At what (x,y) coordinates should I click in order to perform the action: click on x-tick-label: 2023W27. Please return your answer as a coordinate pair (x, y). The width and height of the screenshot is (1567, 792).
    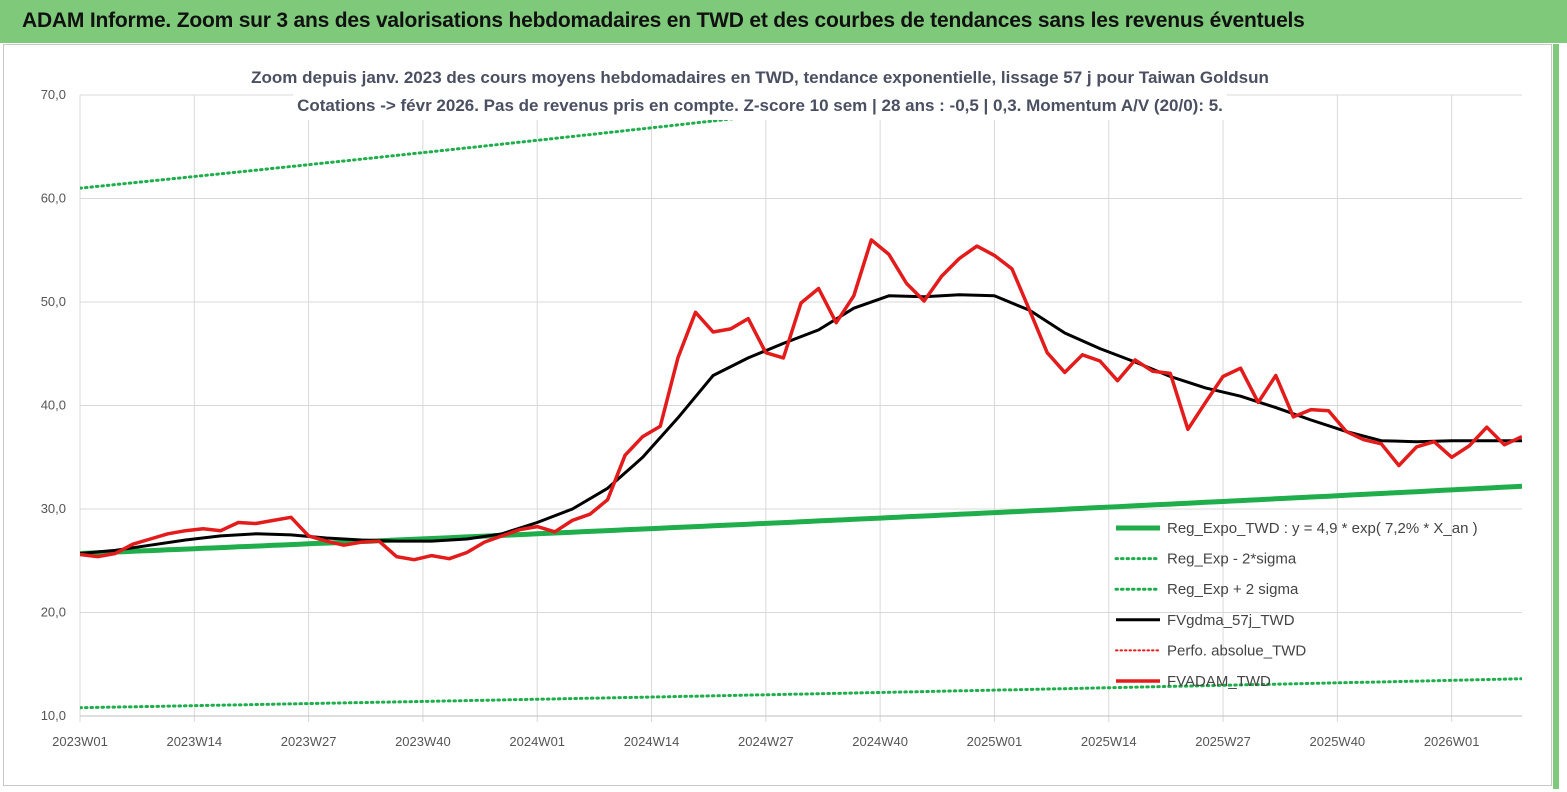
    Looking at the image, I should click on (309, 741).